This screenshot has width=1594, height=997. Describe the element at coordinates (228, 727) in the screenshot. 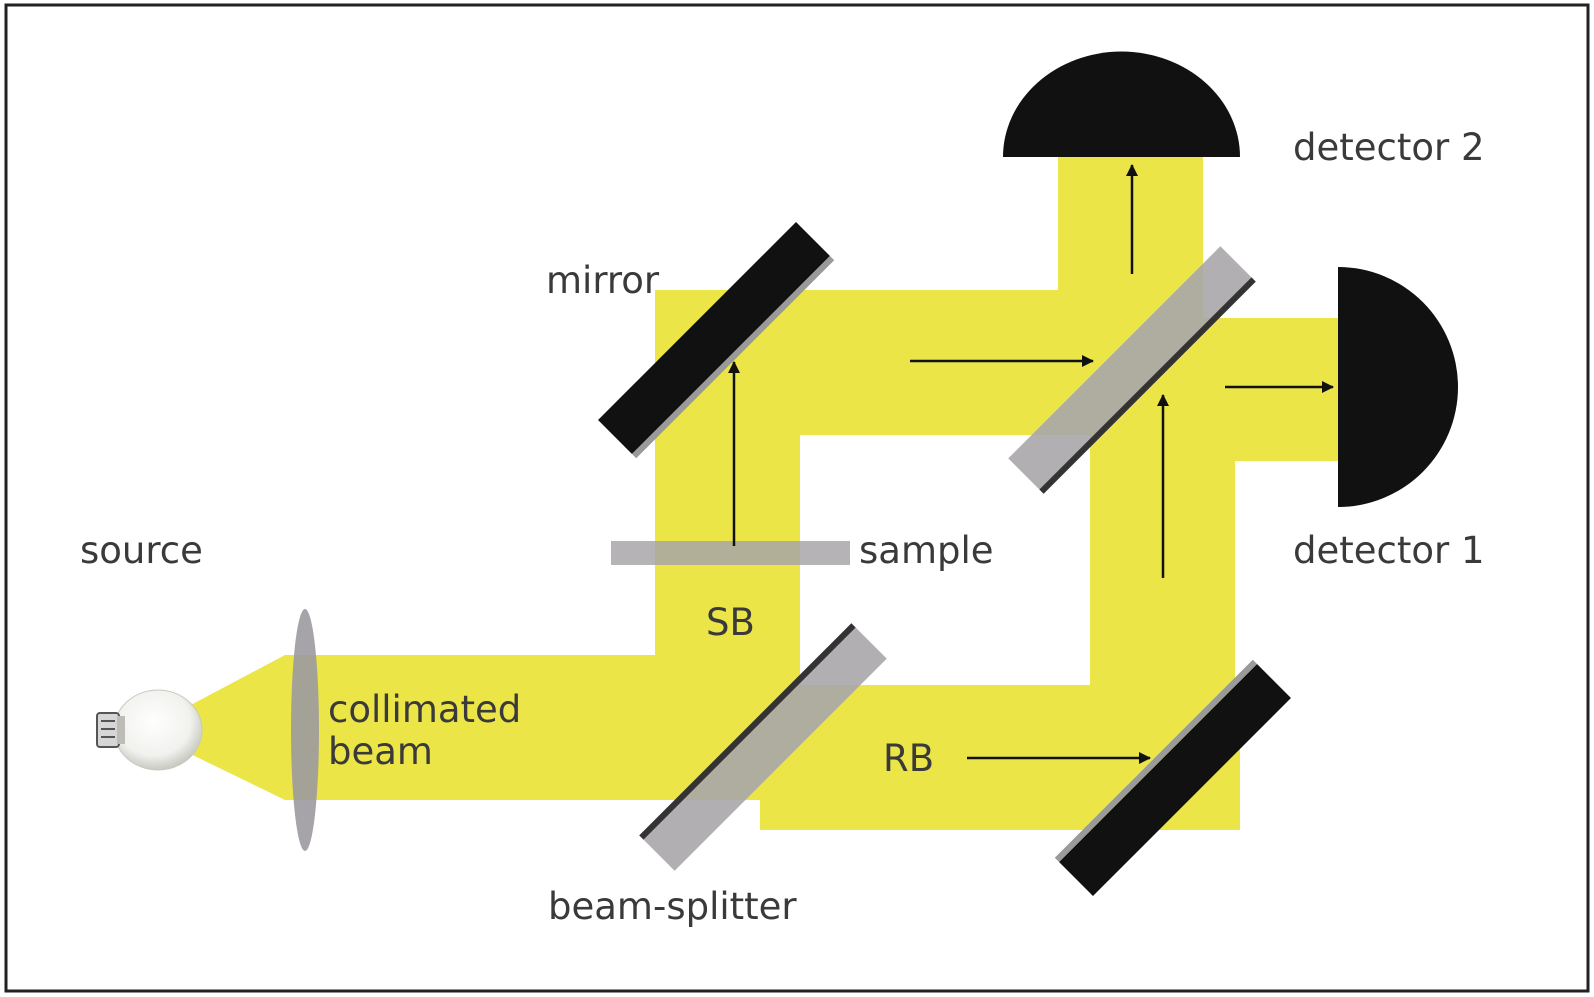

I see `source-cone-beam` at that location.